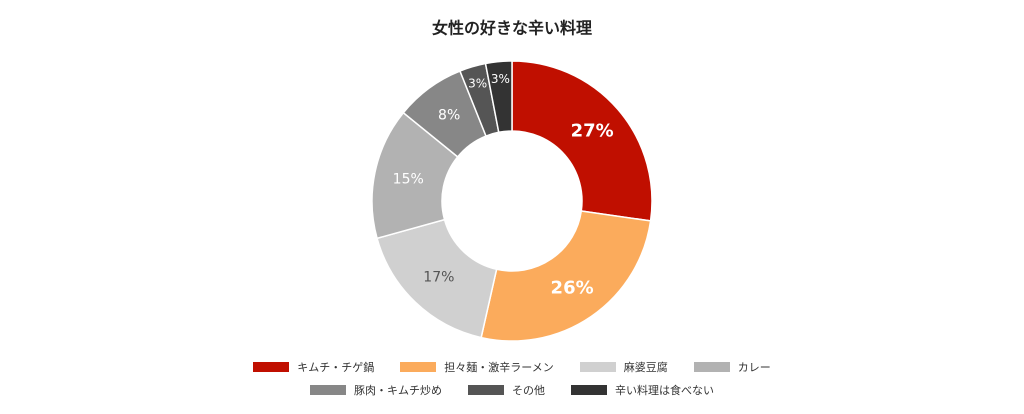  Describe the element at coordinates (499, 367) in the screenshot. I see `legend-label: 担々麺・激辛ラーメン` at that location.